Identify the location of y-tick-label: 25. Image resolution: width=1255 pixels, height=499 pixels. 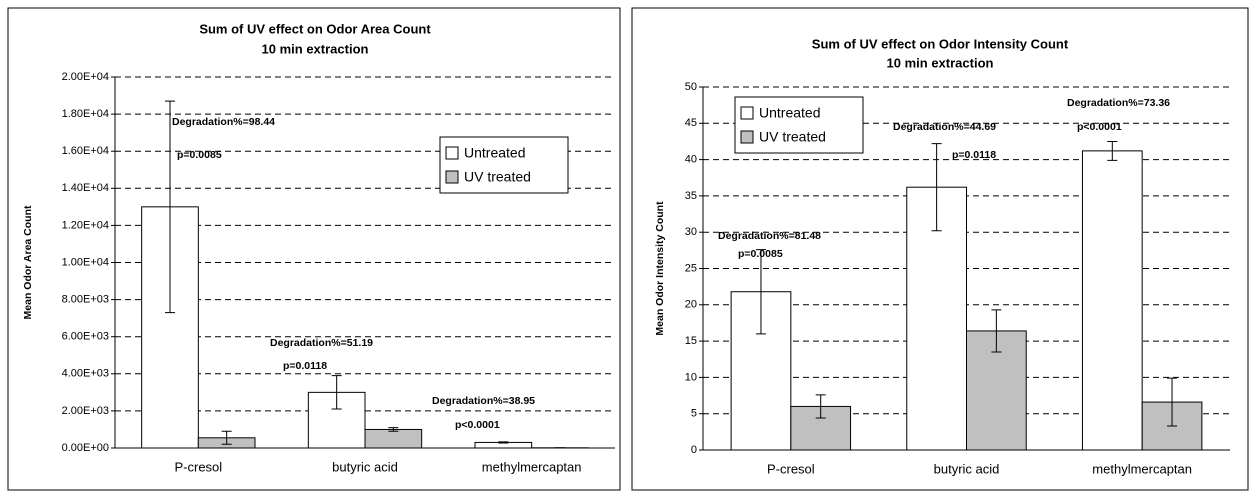
(691, 268).